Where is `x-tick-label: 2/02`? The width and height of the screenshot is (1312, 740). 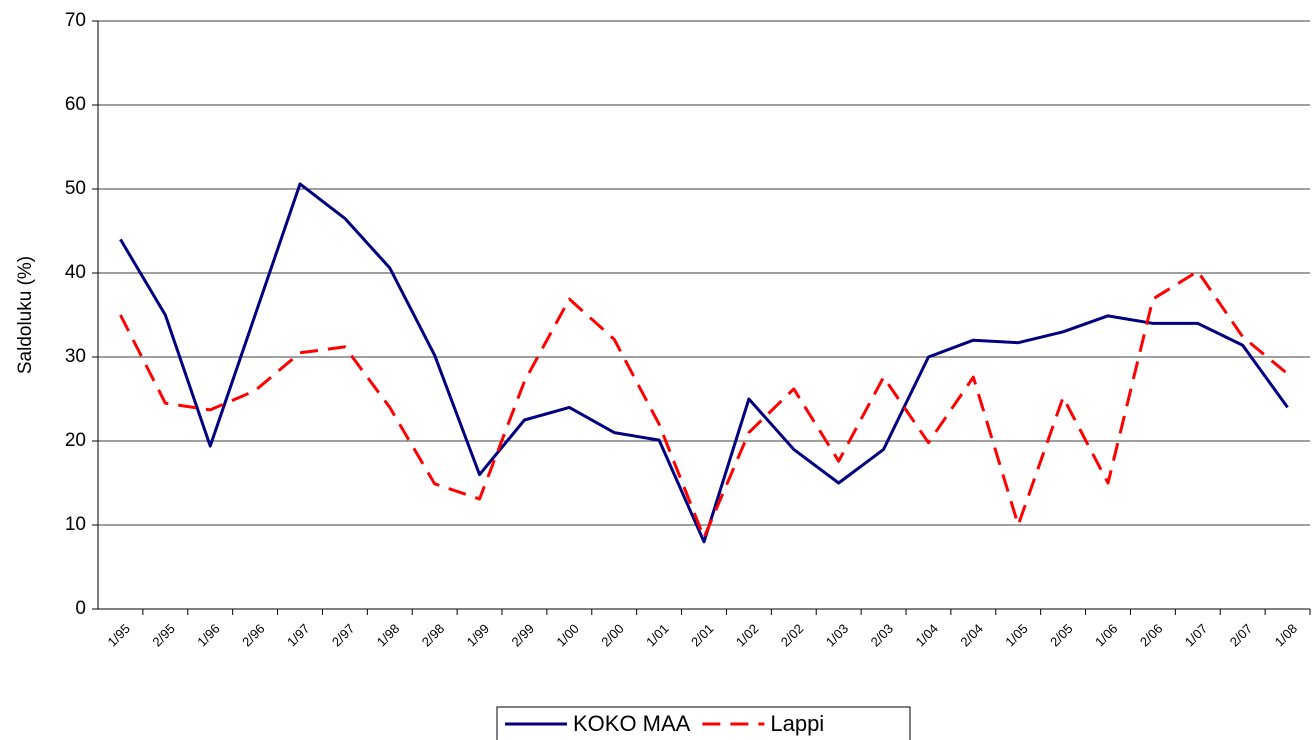 x-tick-label: 2/02 is located at coordinates (792, 635).